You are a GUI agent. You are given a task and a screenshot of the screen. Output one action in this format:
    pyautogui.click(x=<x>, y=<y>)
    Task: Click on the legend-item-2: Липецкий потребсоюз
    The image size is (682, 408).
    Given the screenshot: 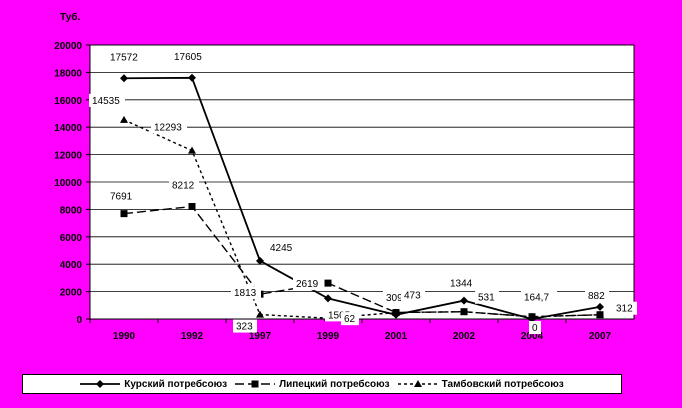 What is the action you would take?
    pyautogui.click(x=312, y=384)
    